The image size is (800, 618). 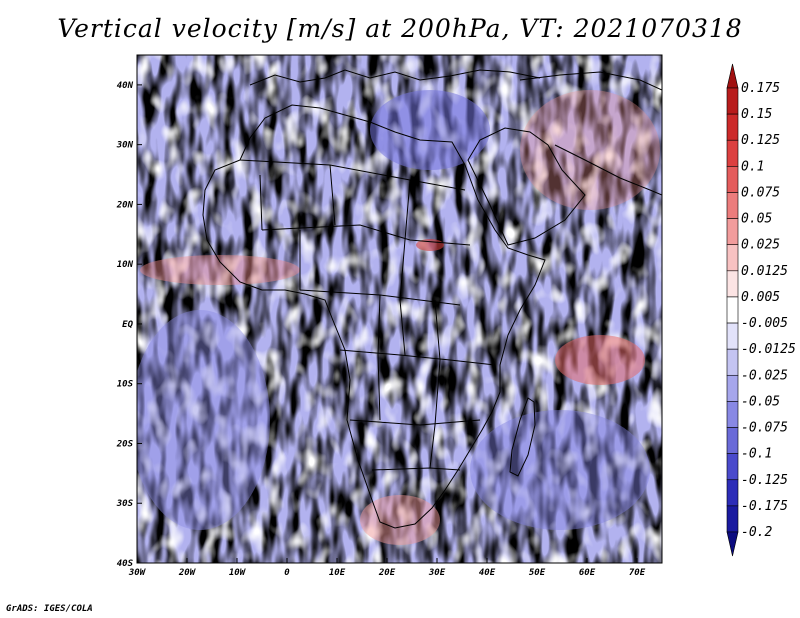 What do you see at coordinates (637, 573) in the screenshot?
I see `lon-tick-label: 70E` at bounding box center [637, 573].